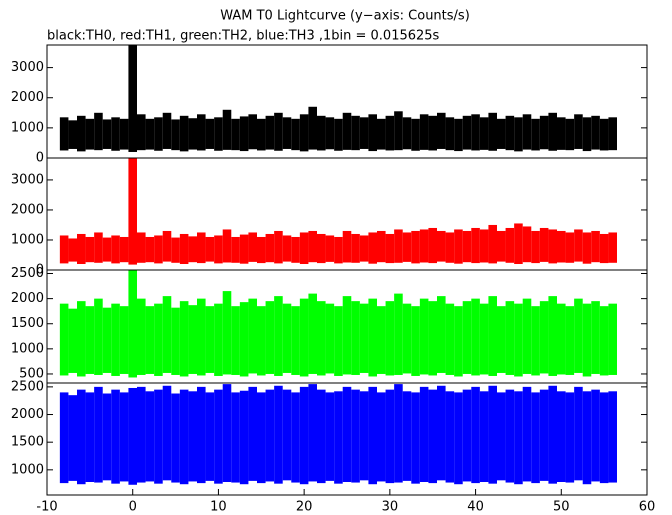 Image resolution: width=672 pixels, height=515 pixels. Describe the element at coordinates (27, 386) in the screenshot. I see `y-tick-label: 2500` at that location.